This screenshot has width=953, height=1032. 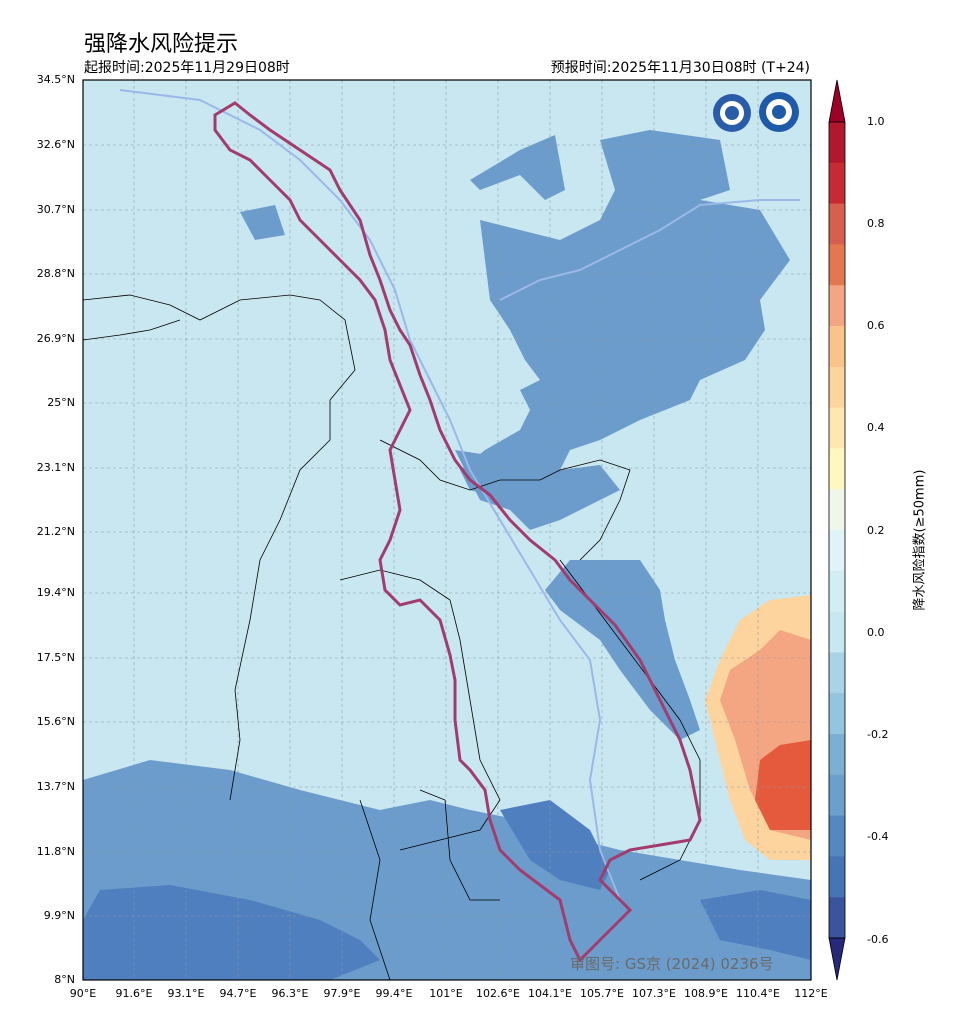 I want to click on colorbar-tick-label: 0.6, so click(x=876, y=325).